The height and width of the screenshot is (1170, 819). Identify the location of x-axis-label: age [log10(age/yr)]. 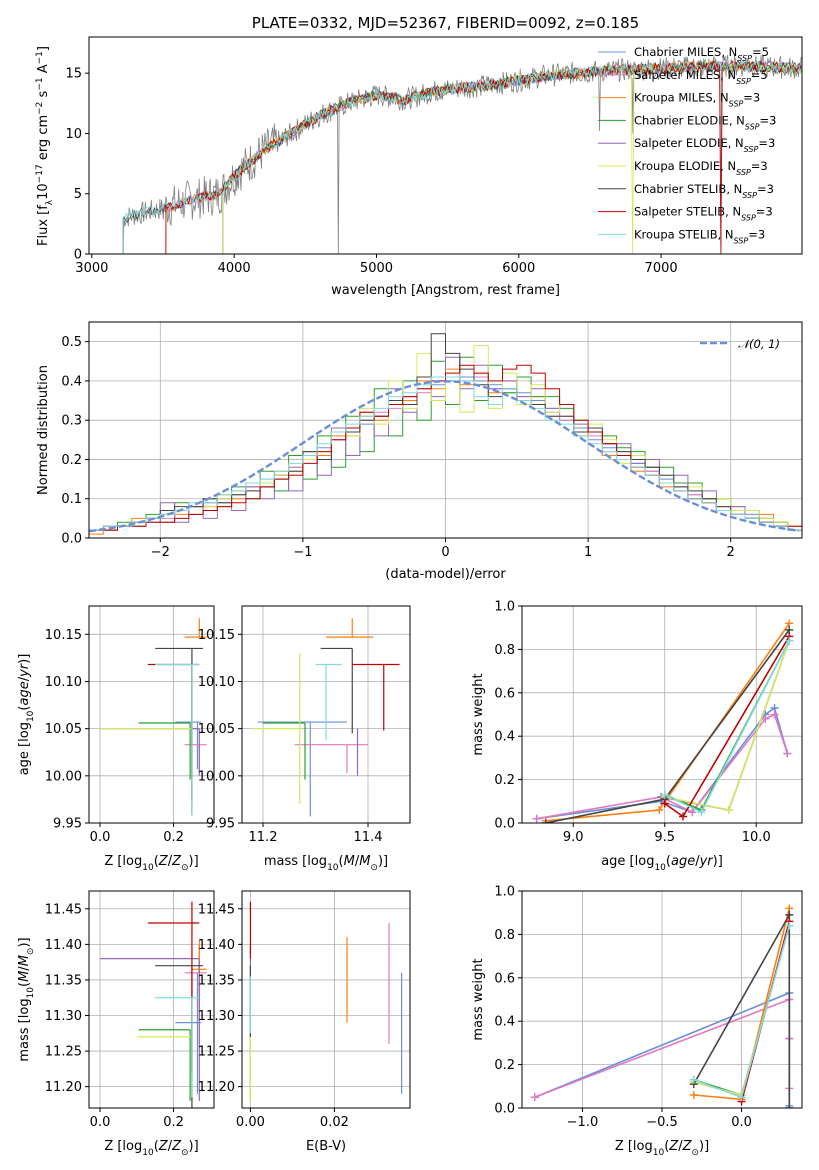
(662, 863).